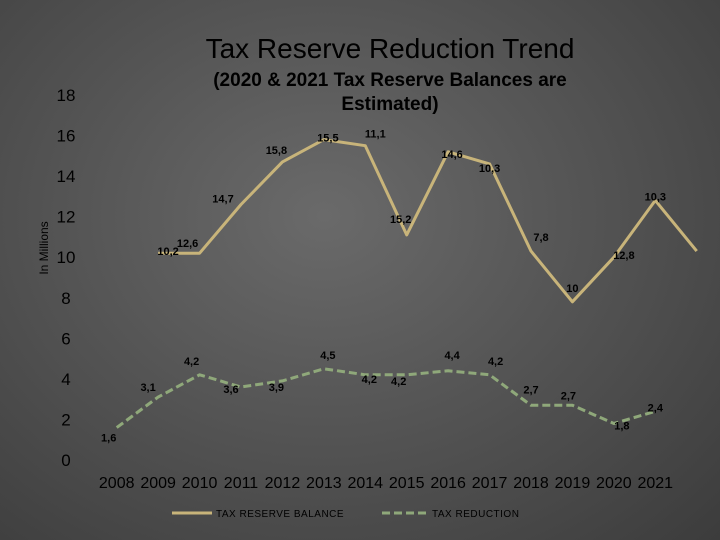  What do you see at coordinates (65, 419) in the screenshot?
I see `y-tick-label: 2` at bounding box center [65, 419].